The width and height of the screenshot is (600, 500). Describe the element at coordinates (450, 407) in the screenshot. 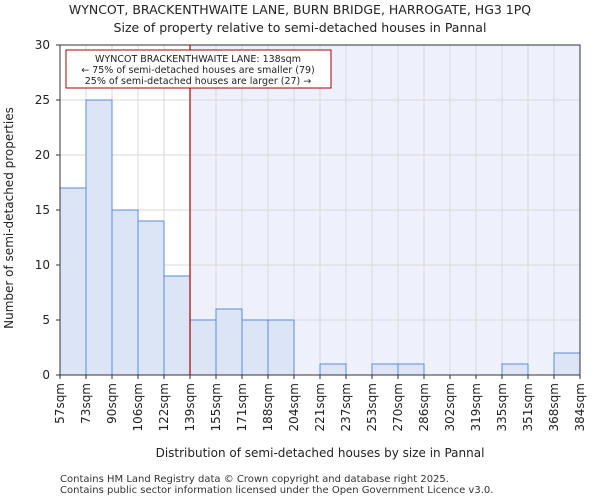

I see `x-tick-label: 302sqm` at that location.